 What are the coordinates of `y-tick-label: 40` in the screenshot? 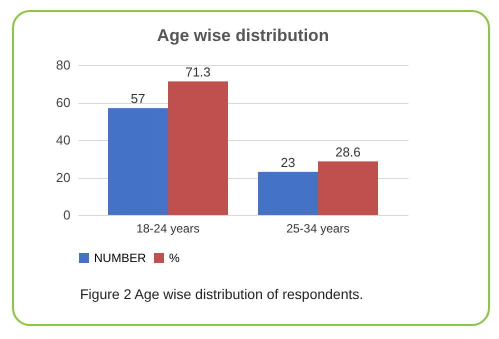 It's located at (63, 140).